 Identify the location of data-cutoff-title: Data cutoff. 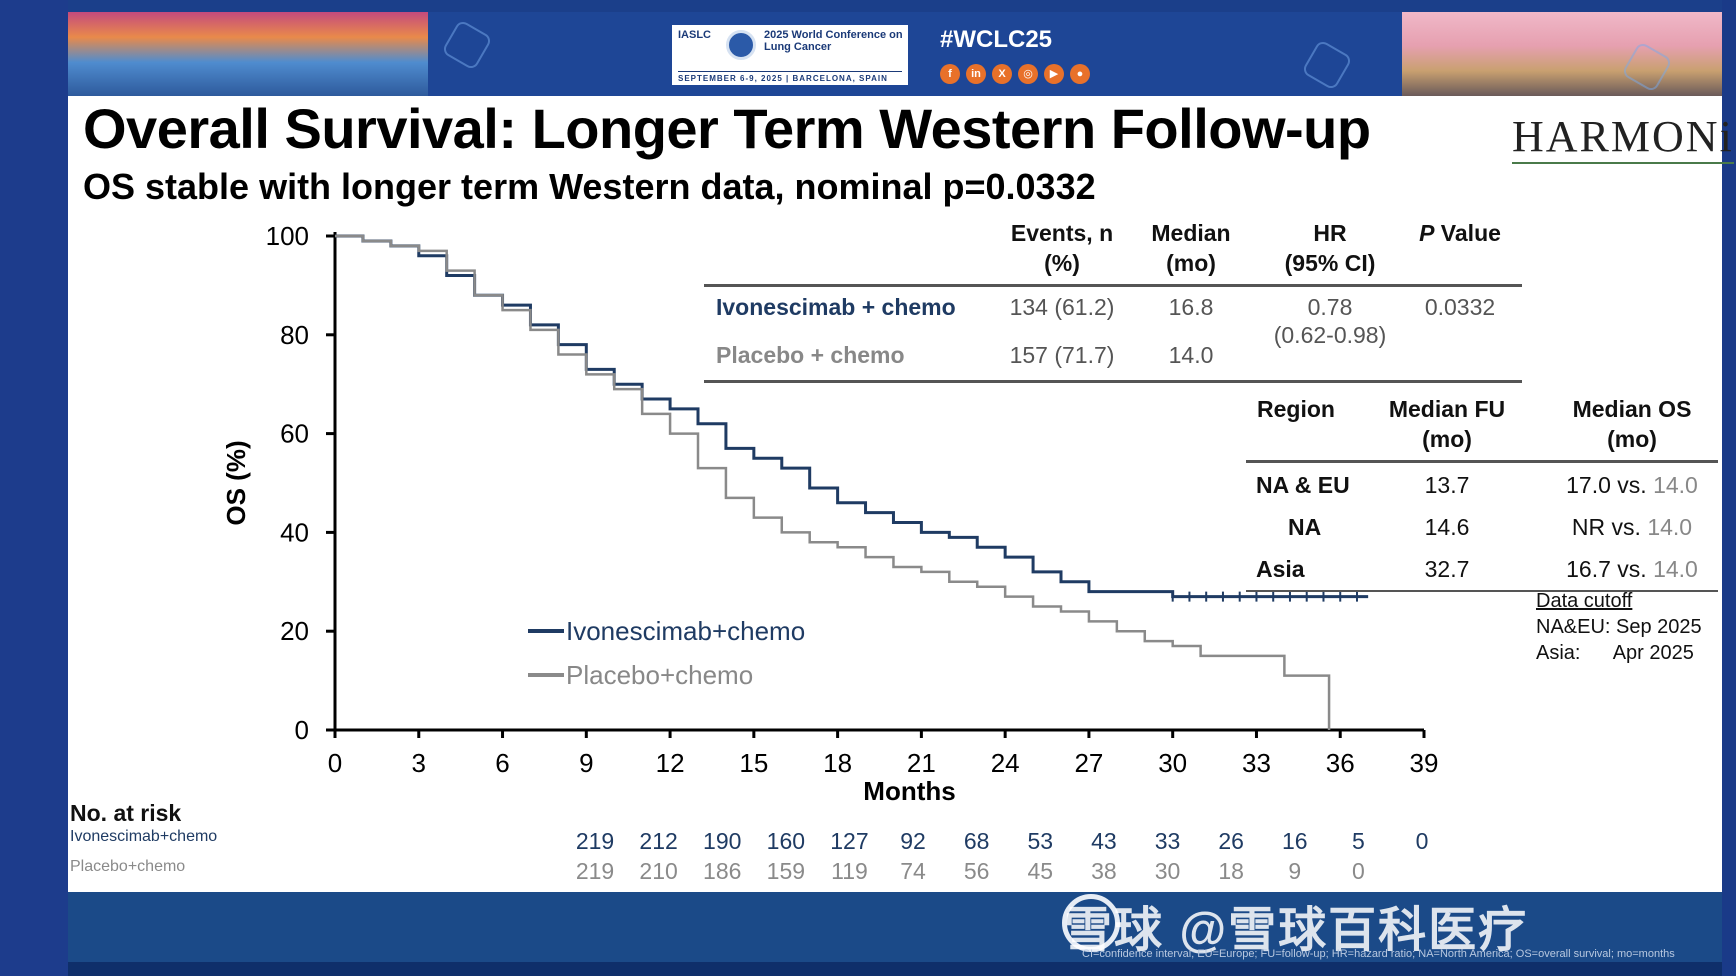
(1584, 601).